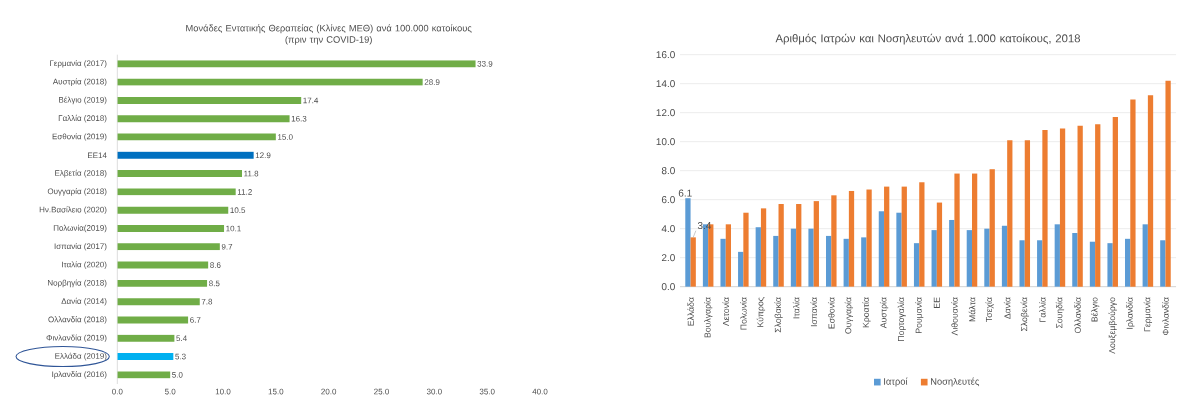  What do you see at coordinates (901, 319) in the screenshot?
I see `x-tick-label: Πορτογαλία` at bounding box center [901, 319].